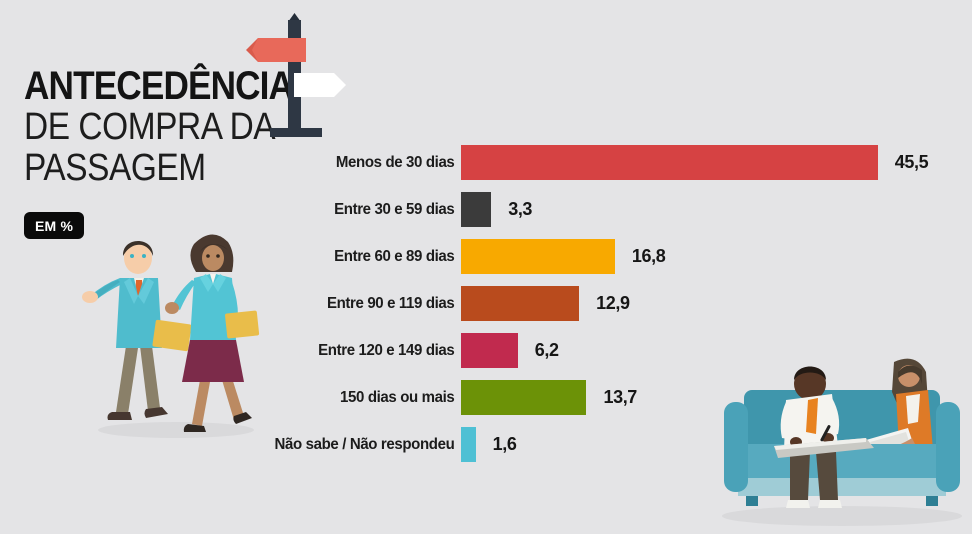 Image resolution: width=972 pixels, height=534 pixels. I want to click on chart-row: Menos de 30 dias 45,5, so click(486, 162).